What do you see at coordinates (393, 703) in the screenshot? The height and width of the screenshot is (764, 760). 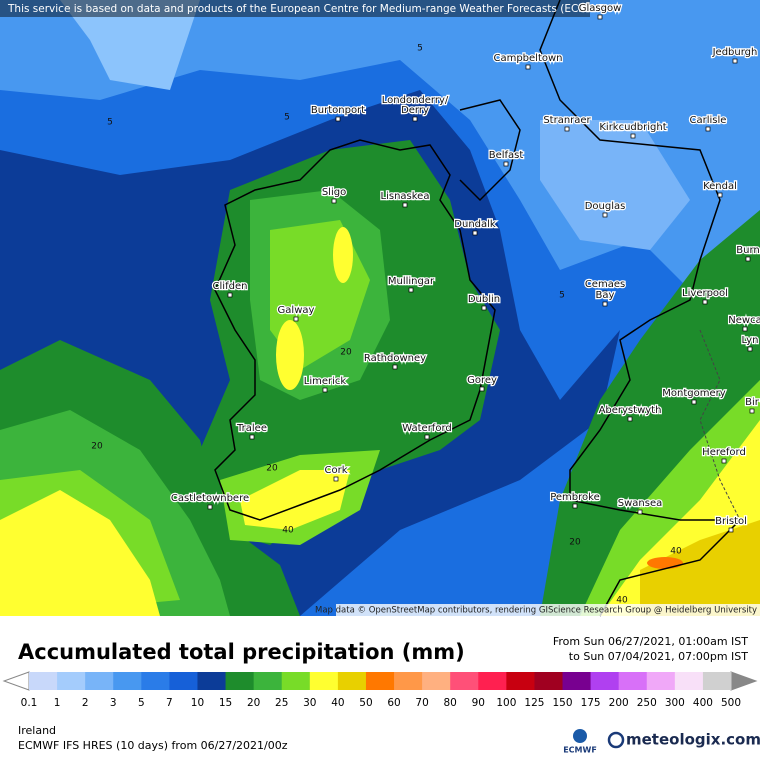 I see `legend-label: 60` at bounding box center [393, 703].